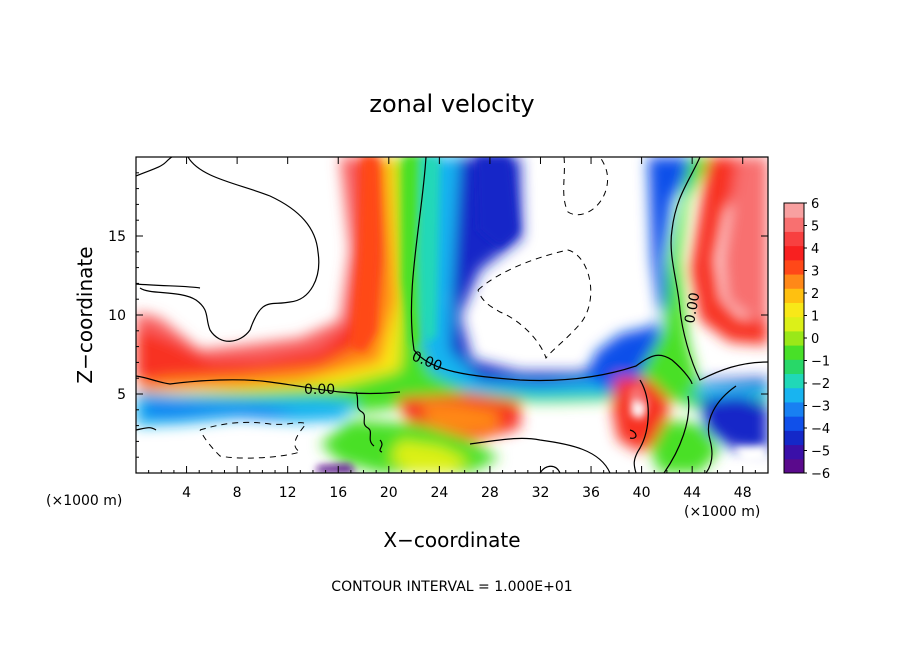 The height and width of the screenshot is (654, 904). Describe the element at coordinates (820, 452) in the screenshot. I see `colorbar-label: −5` at that location.